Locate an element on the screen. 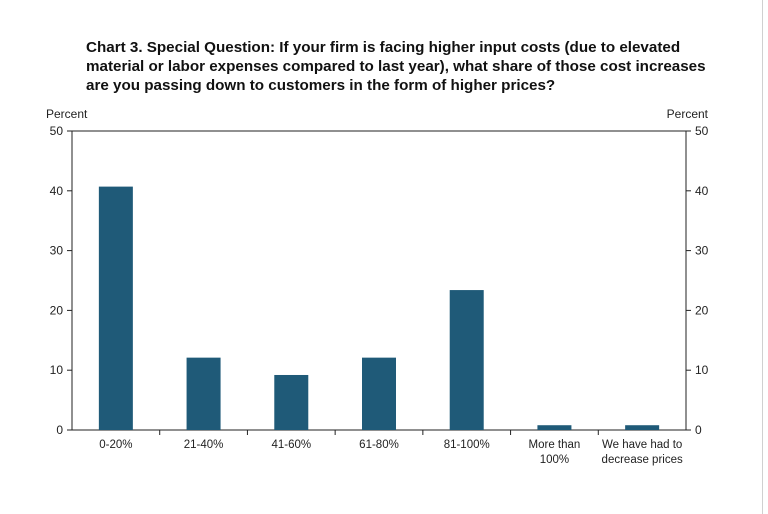 The image size is (768, 514). page-edge-line is located at coordinates (762, 257).